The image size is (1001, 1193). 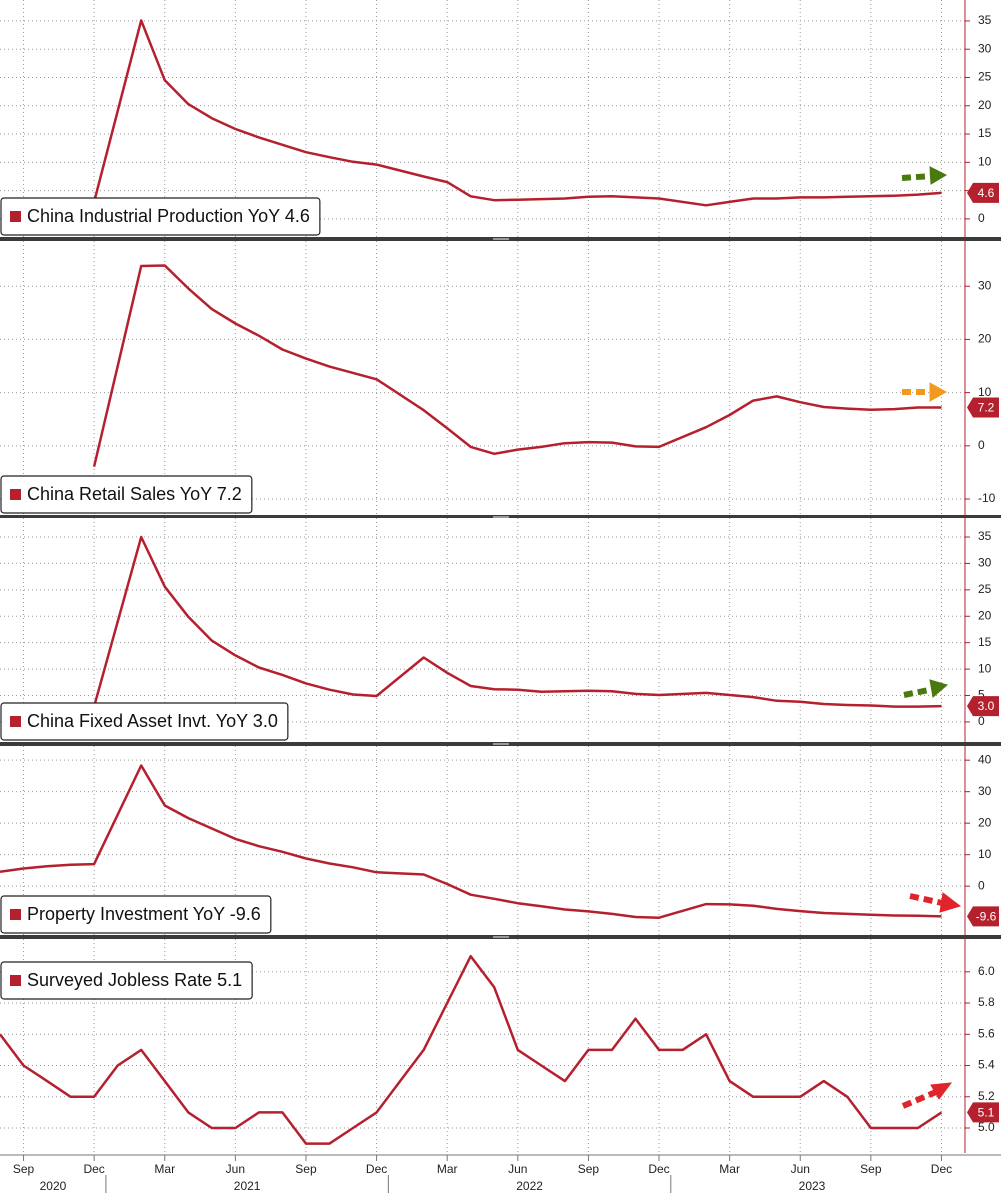 What do you see at coordinates (985, 759) in the screenshot?
I see `y-tick-label: 40` at bounding box center [985, 759].